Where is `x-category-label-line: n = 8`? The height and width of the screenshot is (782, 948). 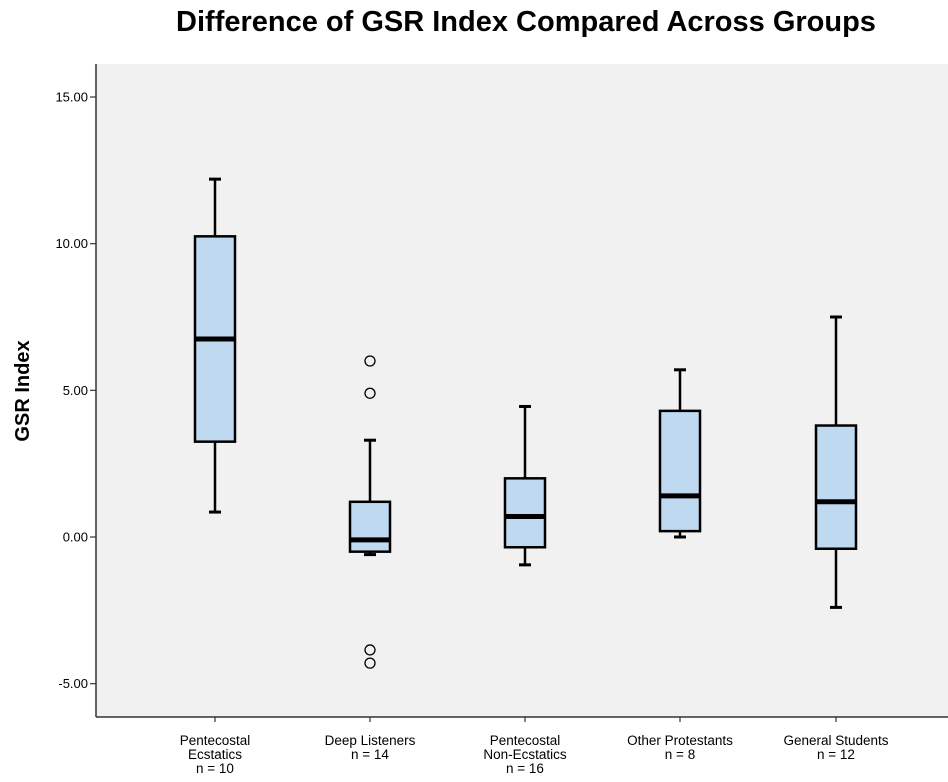
x-category-label-line: n = 8 is located at coordinates (680, 754).